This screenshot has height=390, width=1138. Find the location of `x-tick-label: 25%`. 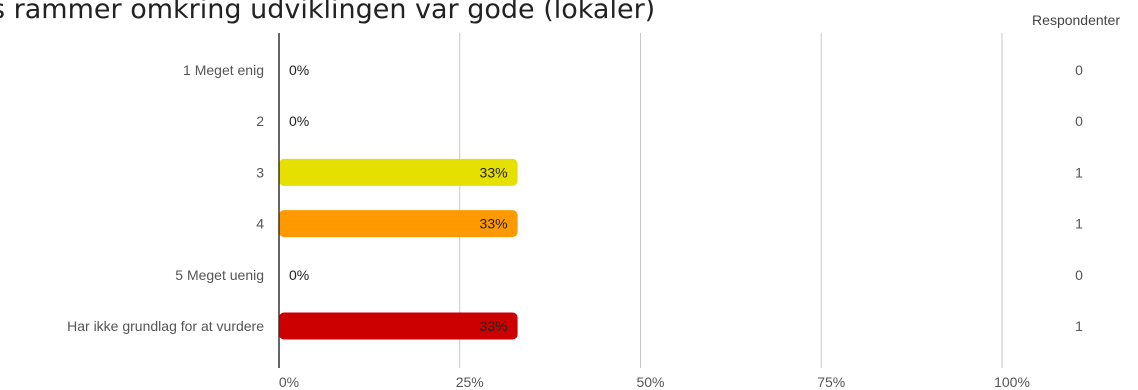

x-tick-label: 25% is located at coordinates (470, 382).